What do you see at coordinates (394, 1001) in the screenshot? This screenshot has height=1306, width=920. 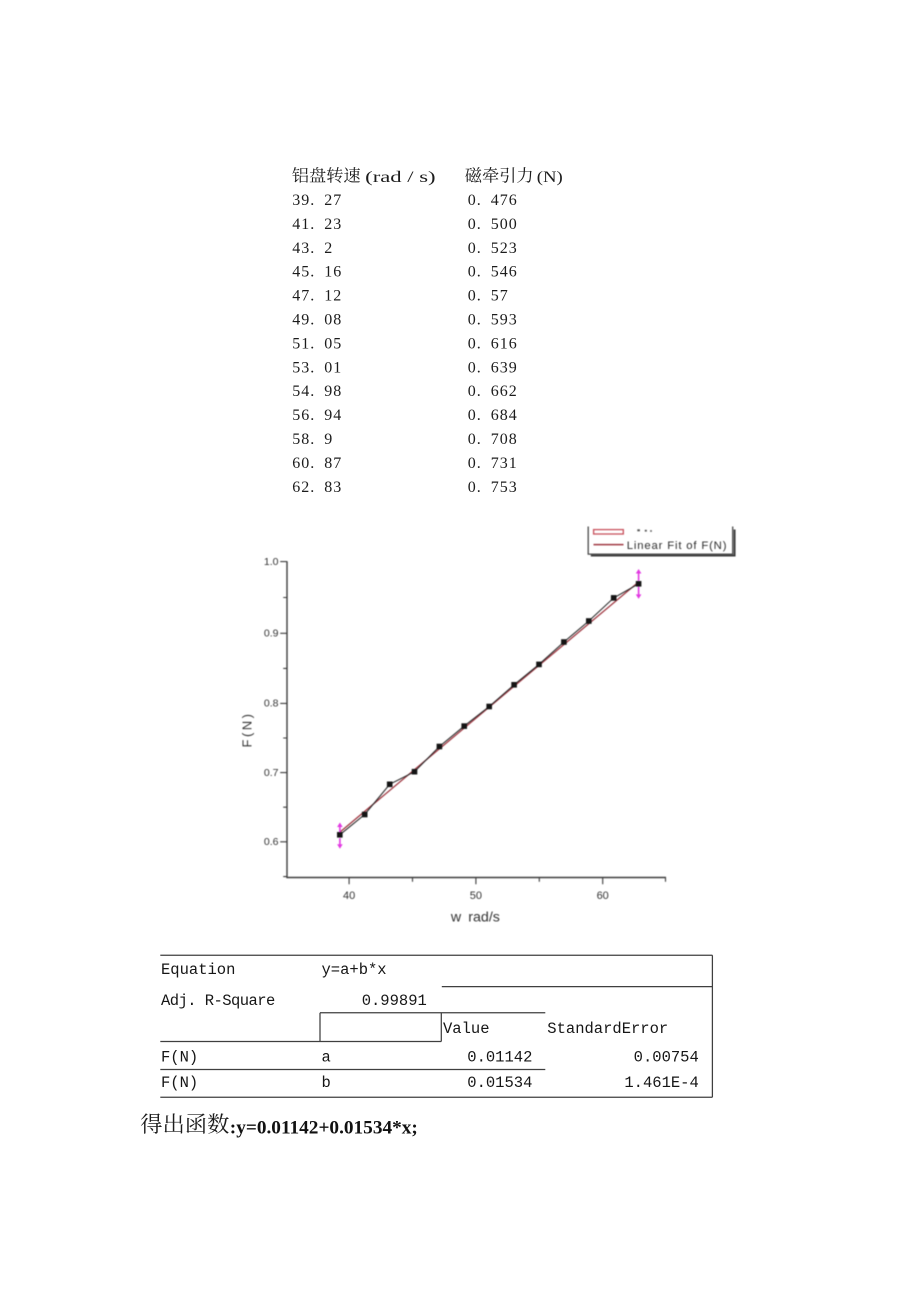 I see `svg-text: 0.99891` at bounding box center [394, 1001].